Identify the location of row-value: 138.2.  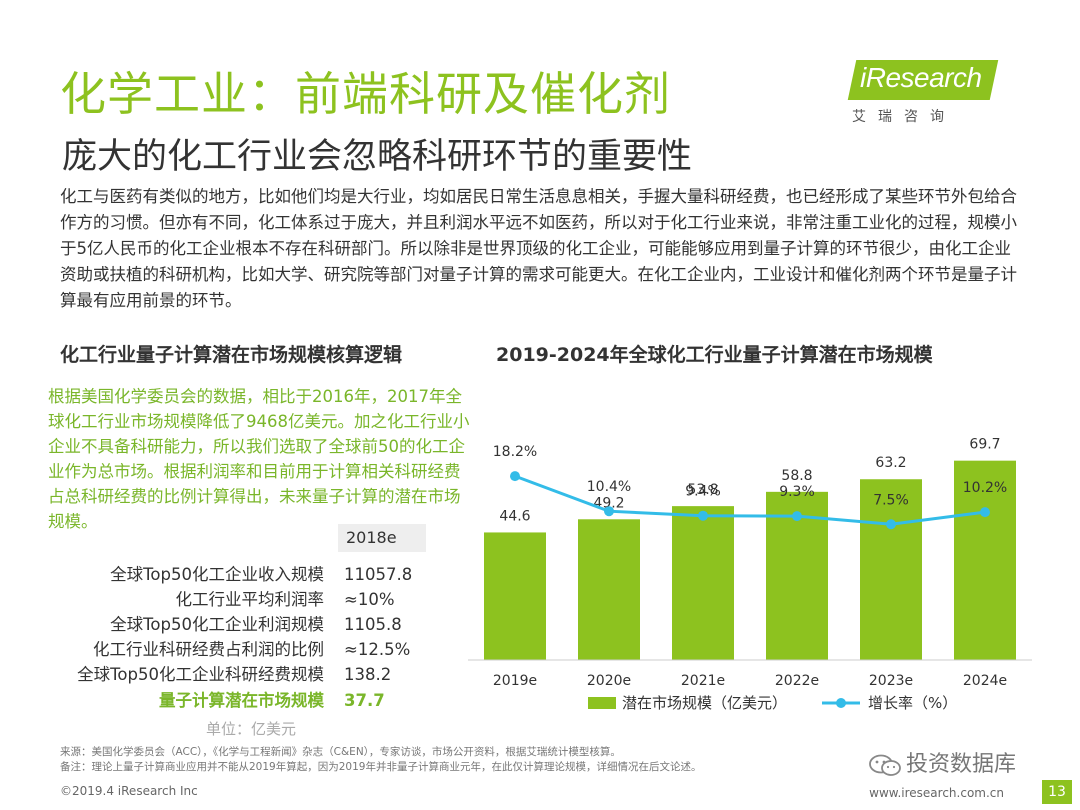
(368, 674).